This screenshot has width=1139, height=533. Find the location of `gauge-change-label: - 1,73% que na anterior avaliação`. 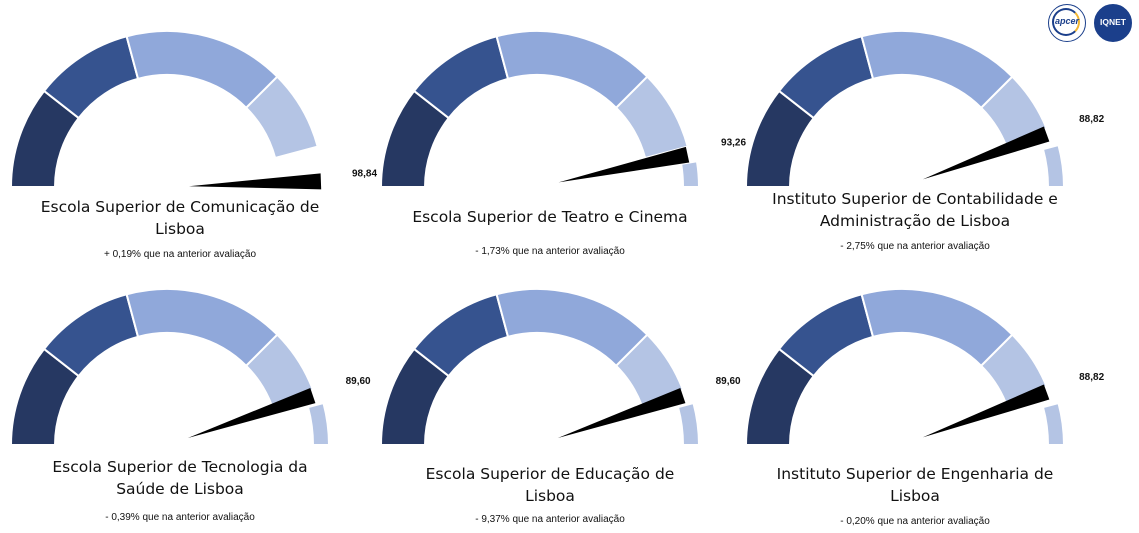

gauge-change-label: - 1,73% que na anterior avaliação is located at coordinates (550, 251).